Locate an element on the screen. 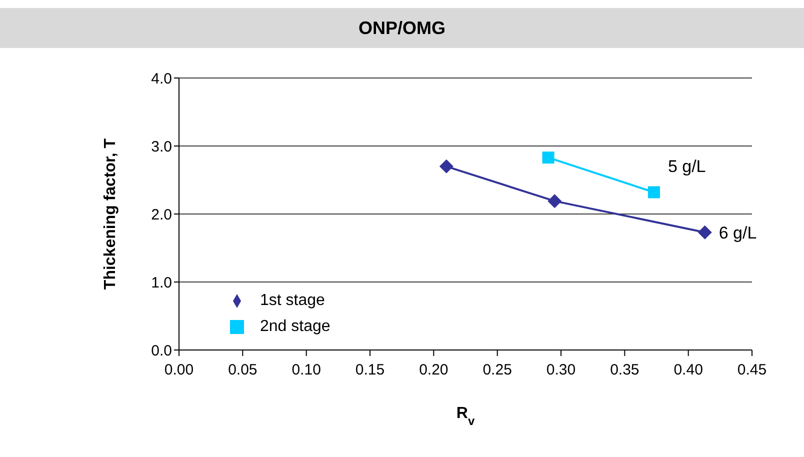 The height and width of the screenshot is (457, 804). x-tick-label: 0.20 is located at coordinates (433, 370).